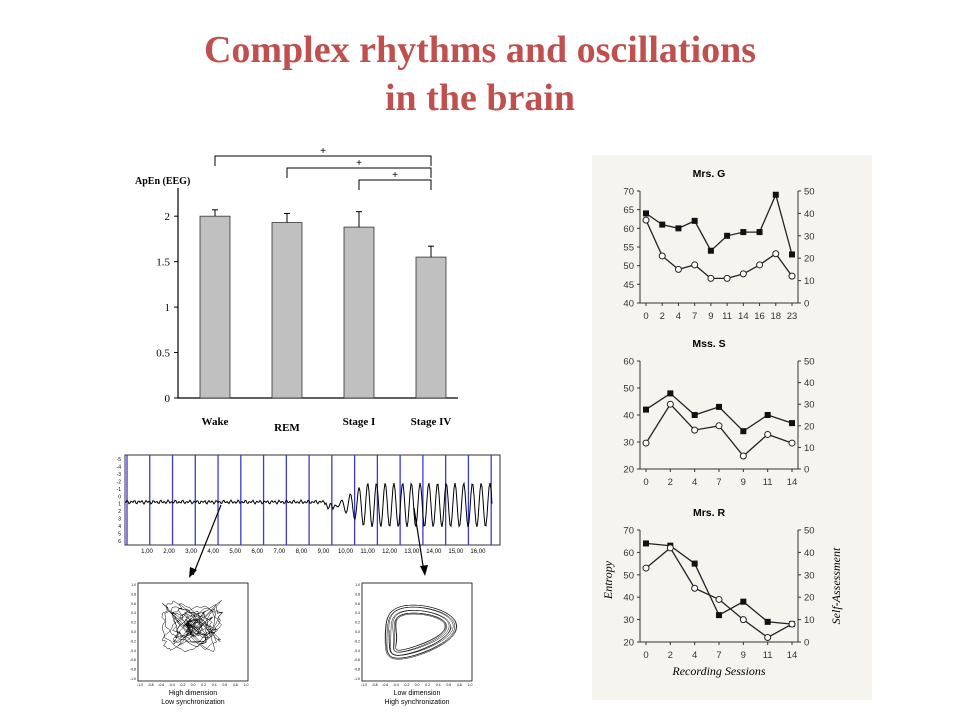 Image resolution: width=960 pixels, height=720 pixels. What do you see at coordinates (323, 160) in the screenshot?
I see `significance-bracket` at bounding box center [323, 160].